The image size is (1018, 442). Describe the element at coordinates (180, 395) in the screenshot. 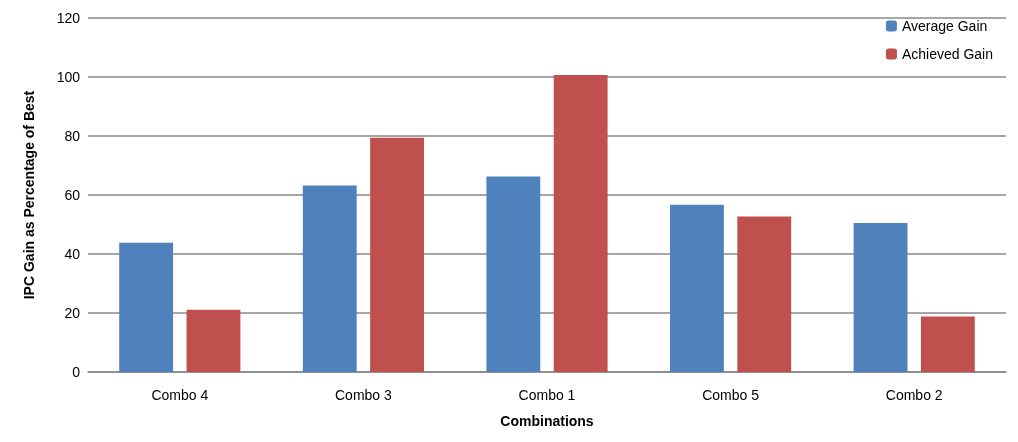

I see `x-tick-label: Combo 4` at that location.